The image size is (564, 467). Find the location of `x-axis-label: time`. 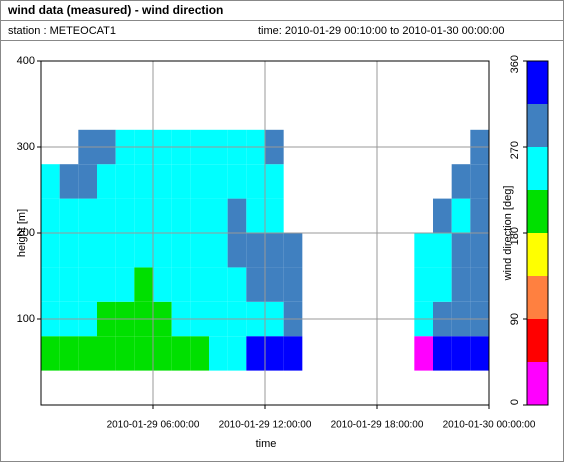

x-axis-label: time is located at coordinates (266, 444).